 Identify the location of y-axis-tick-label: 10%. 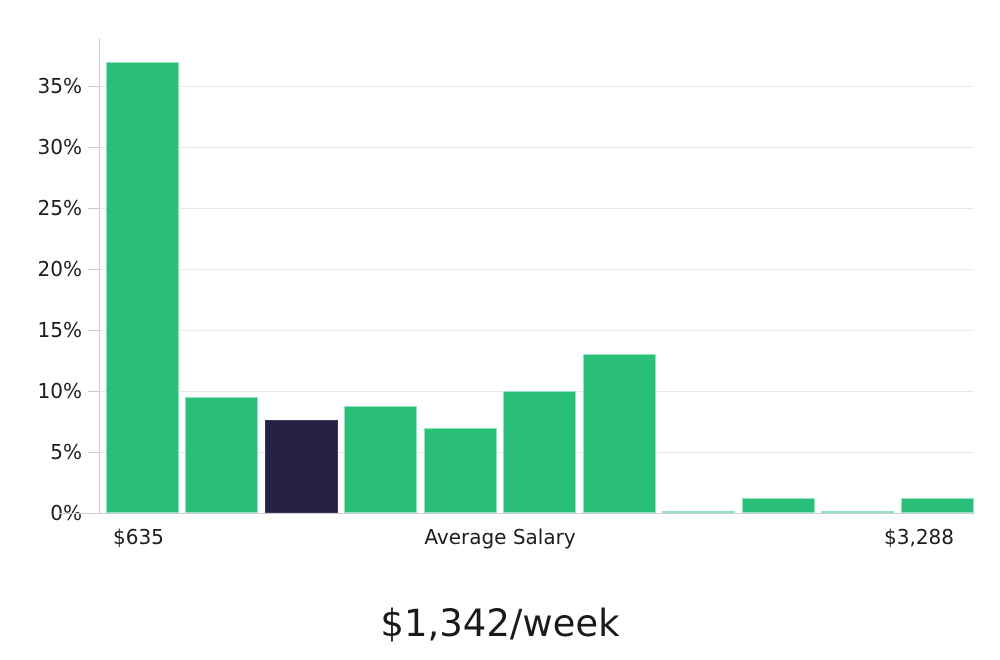
(59, 391).